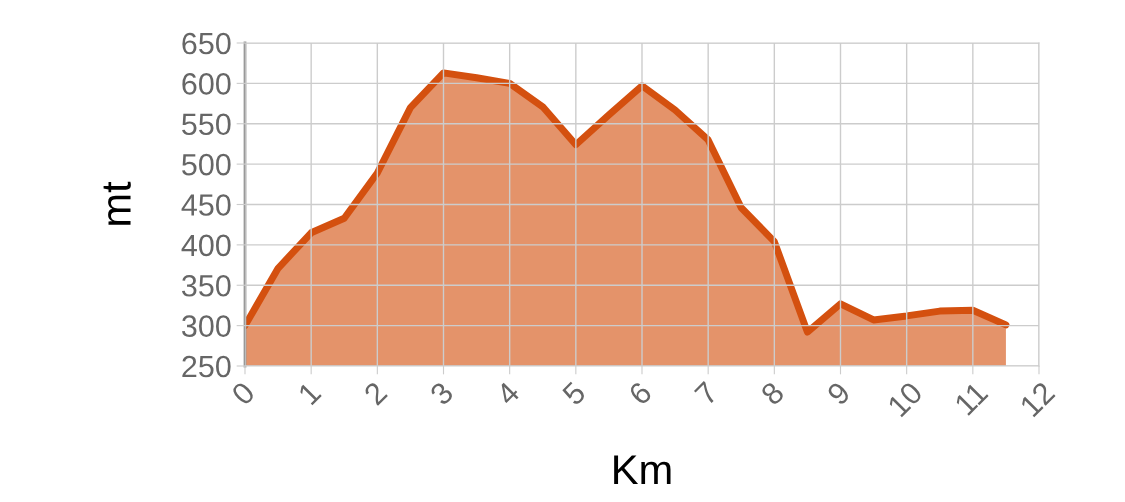 This screenshot has width=1125, height=502. I want to click on x-tick-label: 10, so click(905, 399).